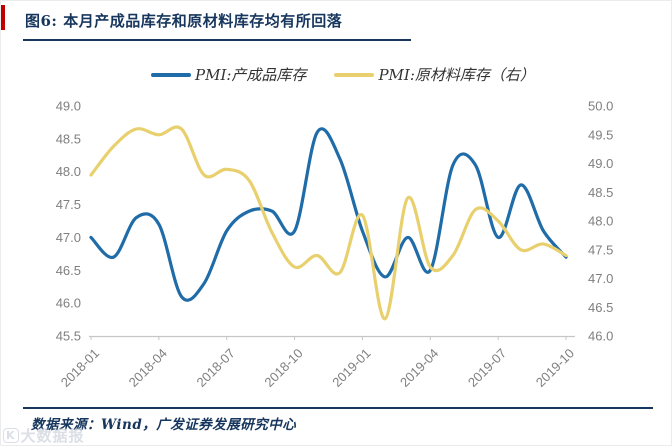 This screenshot has width=672, height=446. What do you see at coordinates (283, 368) in the screenshot?
I see `x-axis-tick-label: 2018-10` at bounding box center [283, 368].